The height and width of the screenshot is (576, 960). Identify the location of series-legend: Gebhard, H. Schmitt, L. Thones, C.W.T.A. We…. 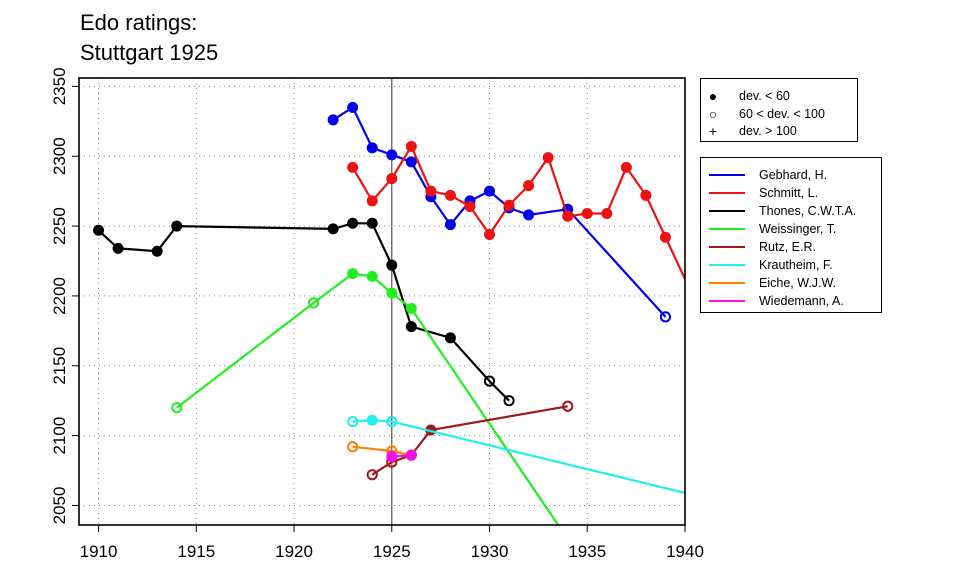
(791, 235).